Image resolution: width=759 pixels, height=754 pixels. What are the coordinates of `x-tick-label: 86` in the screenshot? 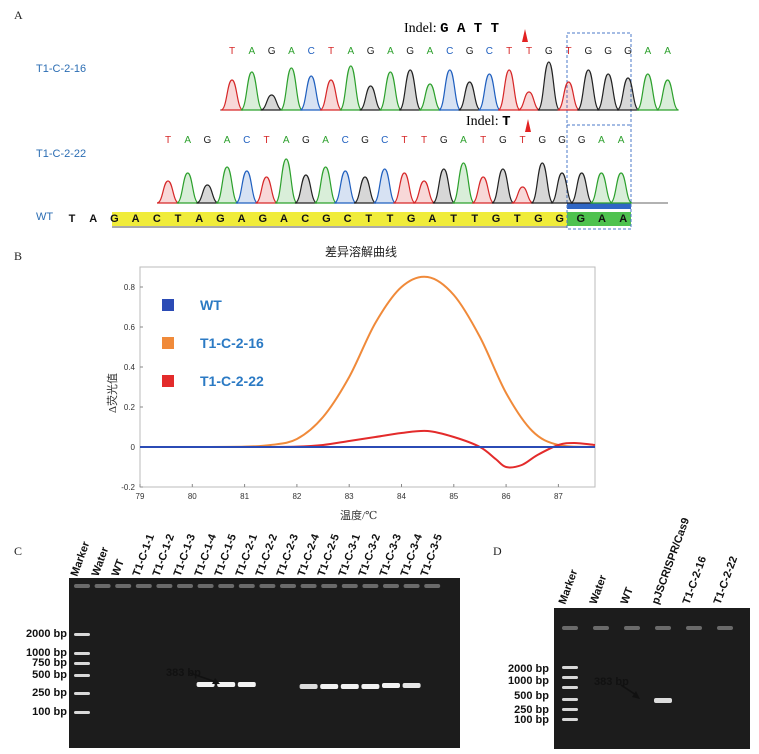 It's located at (506, 496).